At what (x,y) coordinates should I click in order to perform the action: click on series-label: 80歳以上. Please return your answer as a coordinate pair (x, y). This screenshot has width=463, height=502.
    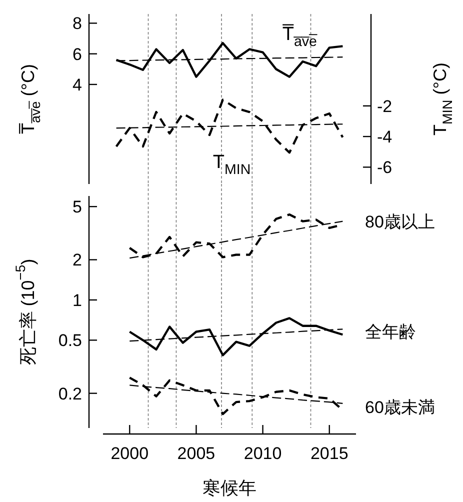
    Looking at the image, I should click on (400, 222).